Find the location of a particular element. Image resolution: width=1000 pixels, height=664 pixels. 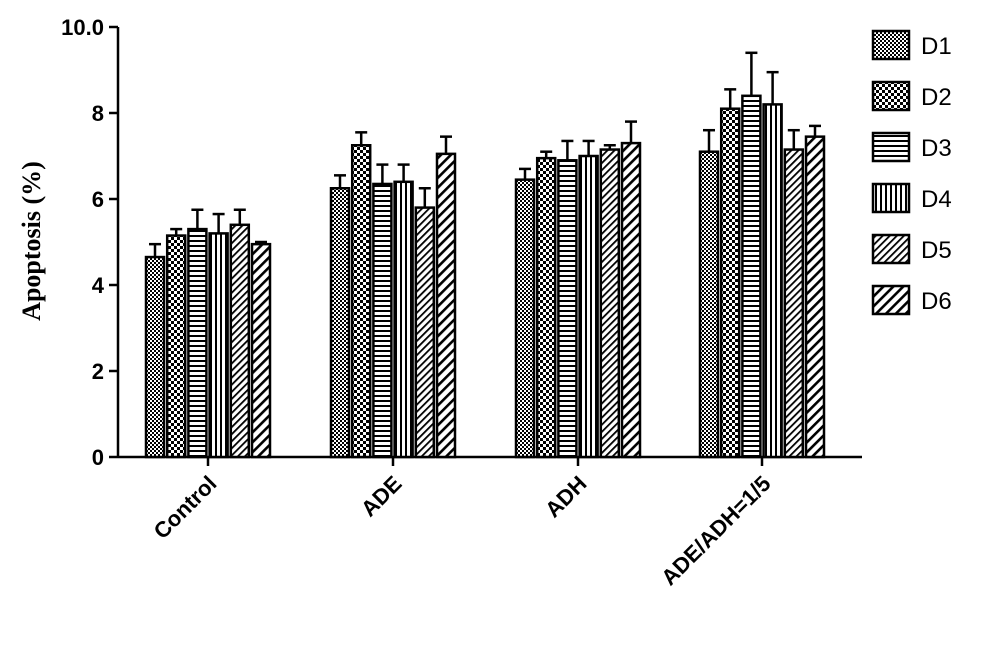

y-tick-label: 10.0 is located at coordinates (82, 27).